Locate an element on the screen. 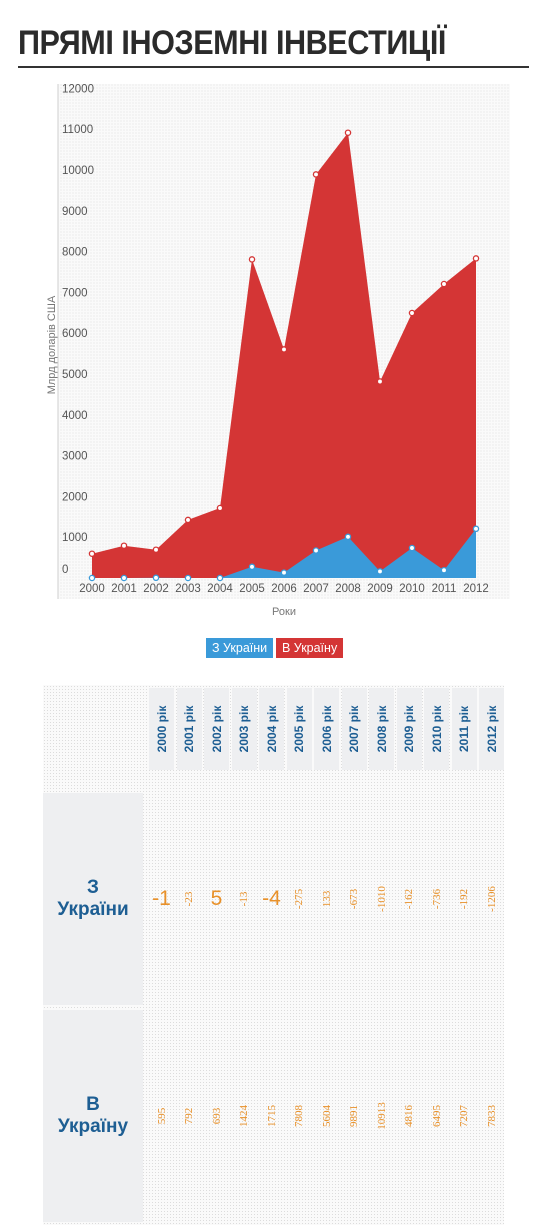 Image resolution: width=542 pixels, height=1232 pixels. y-tick-label: 10000 is located at coordinates (78, 171).